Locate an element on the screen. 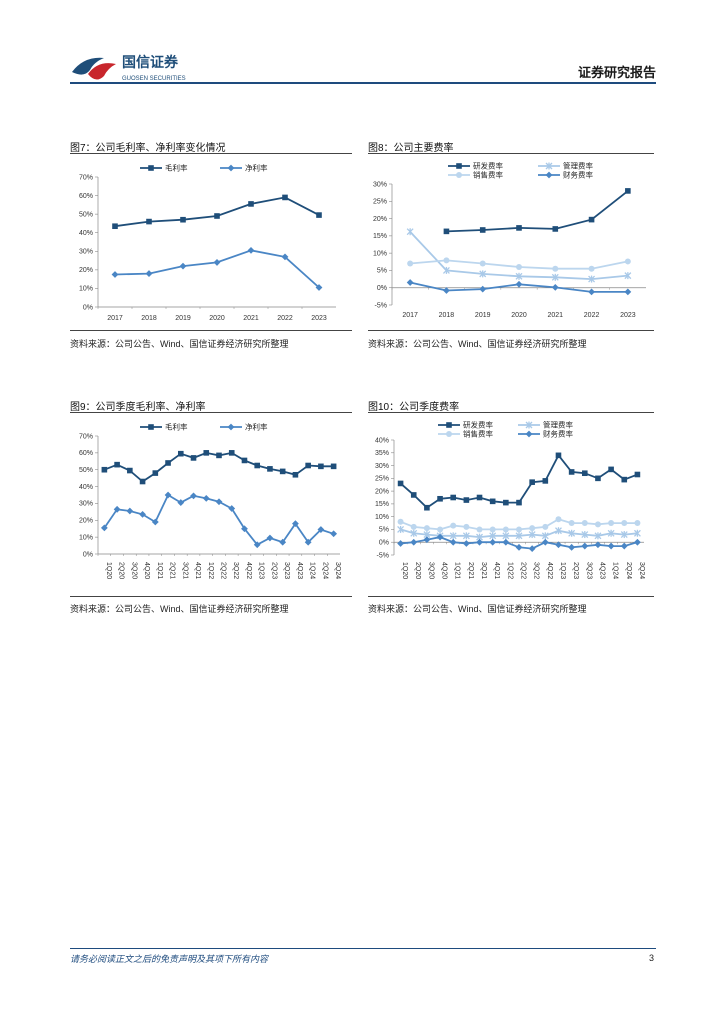  x-tick-label: 2020 is located at coordinates (519, 315).